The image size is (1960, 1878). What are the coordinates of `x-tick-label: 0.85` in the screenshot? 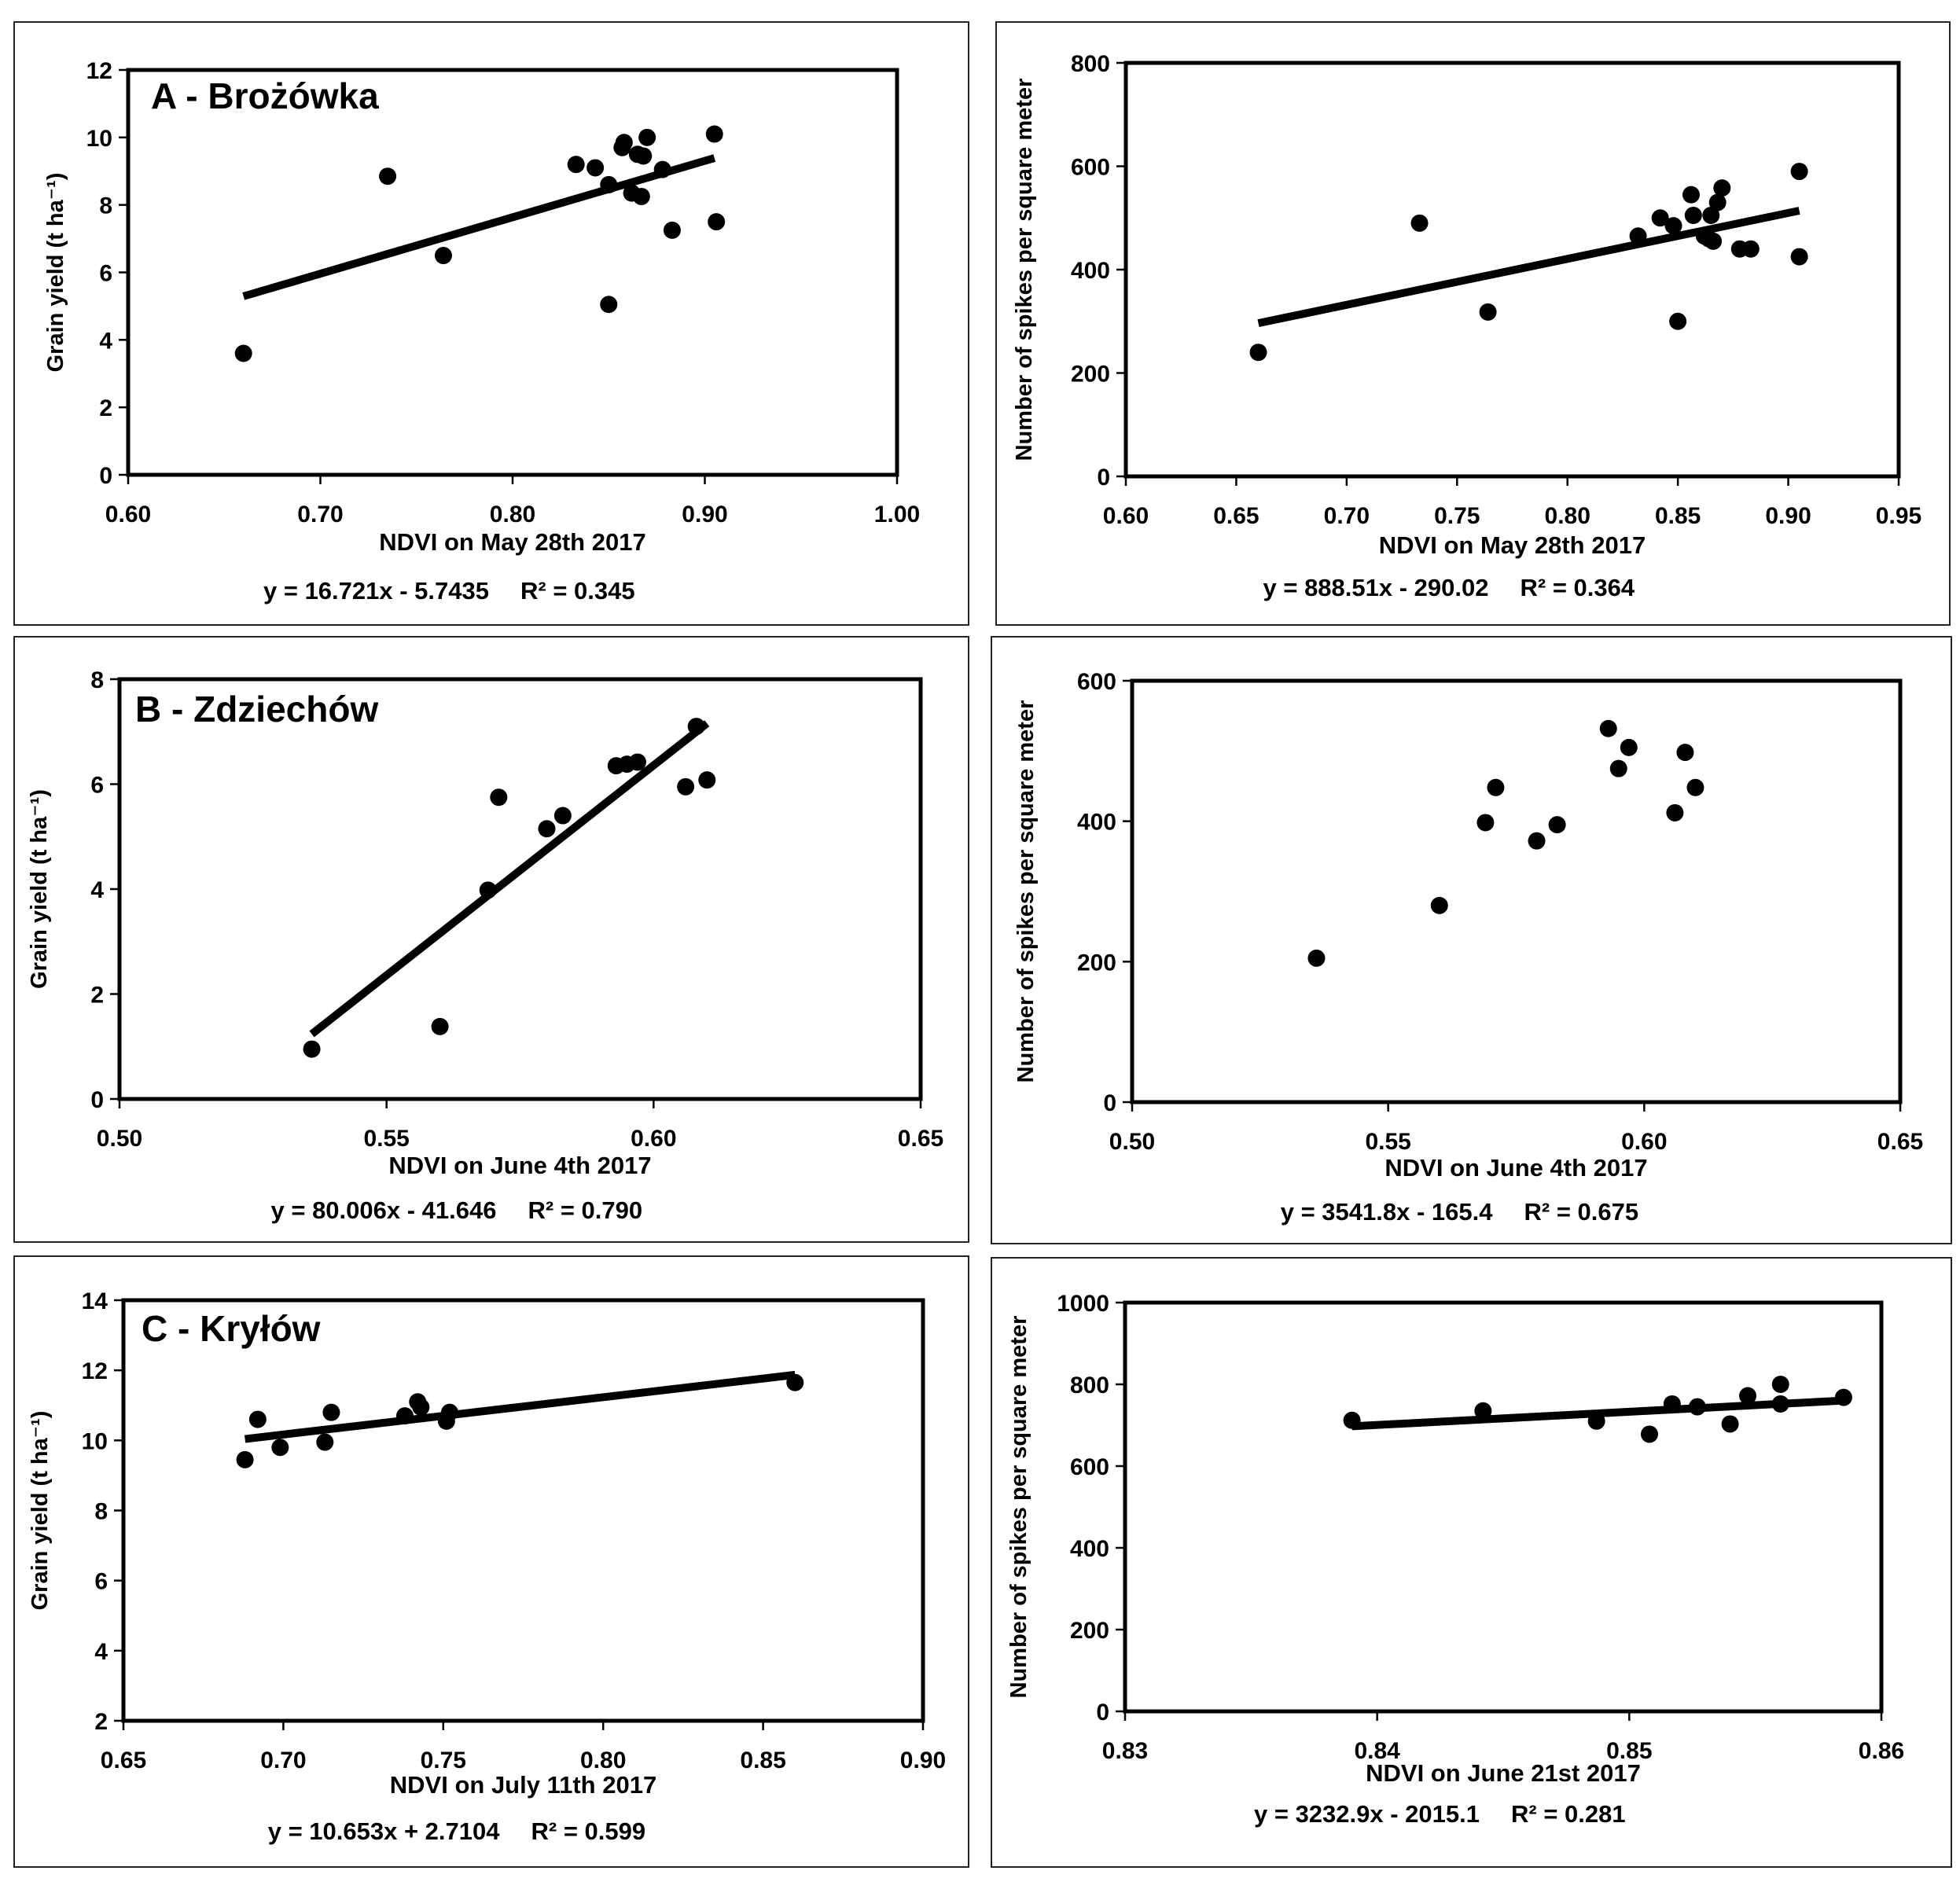 It's located at (762, 1761).